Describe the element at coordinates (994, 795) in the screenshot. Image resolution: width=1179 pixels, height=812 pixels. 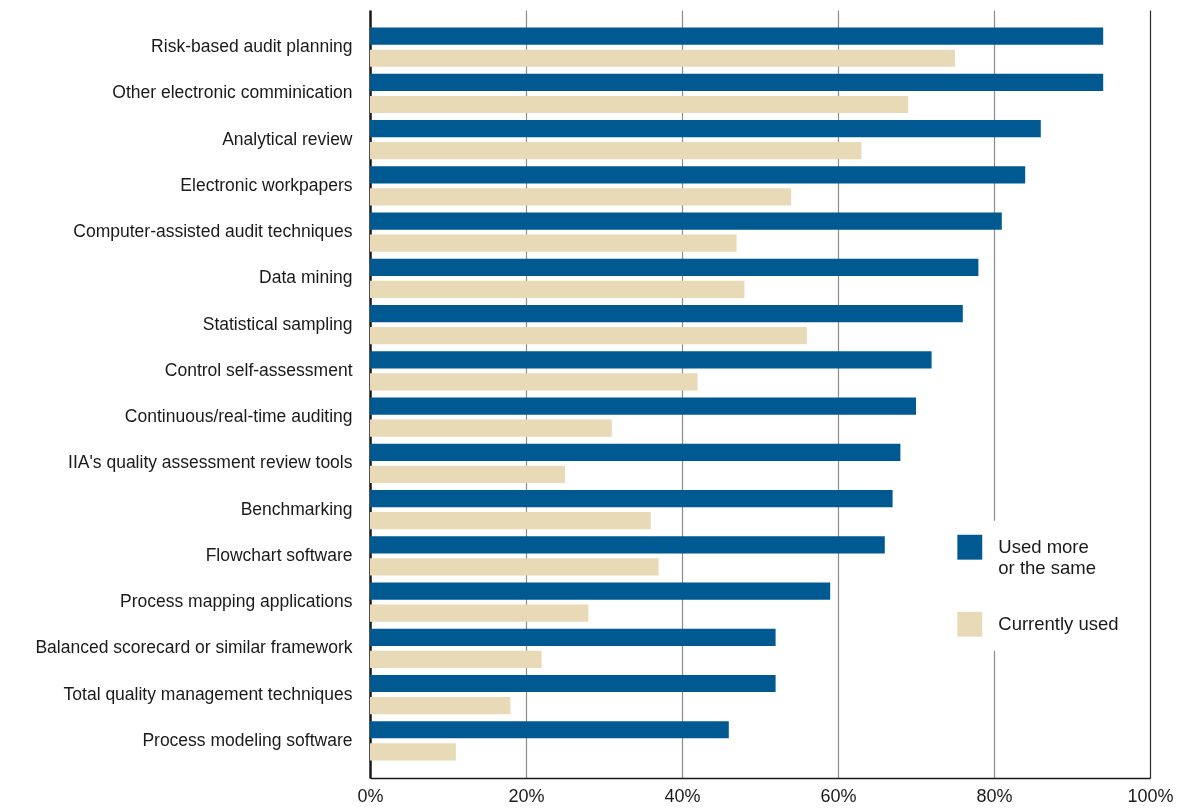
I see `x-tick-label: 80%` at that location.